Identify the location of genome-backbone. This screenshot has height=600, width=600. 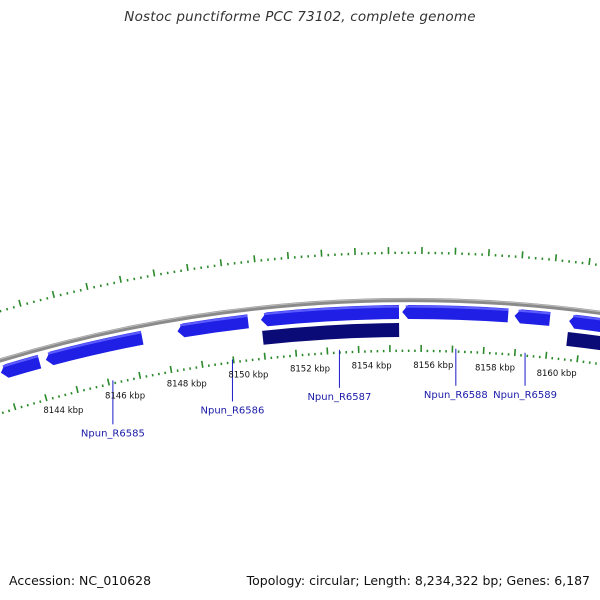
(300, 330).